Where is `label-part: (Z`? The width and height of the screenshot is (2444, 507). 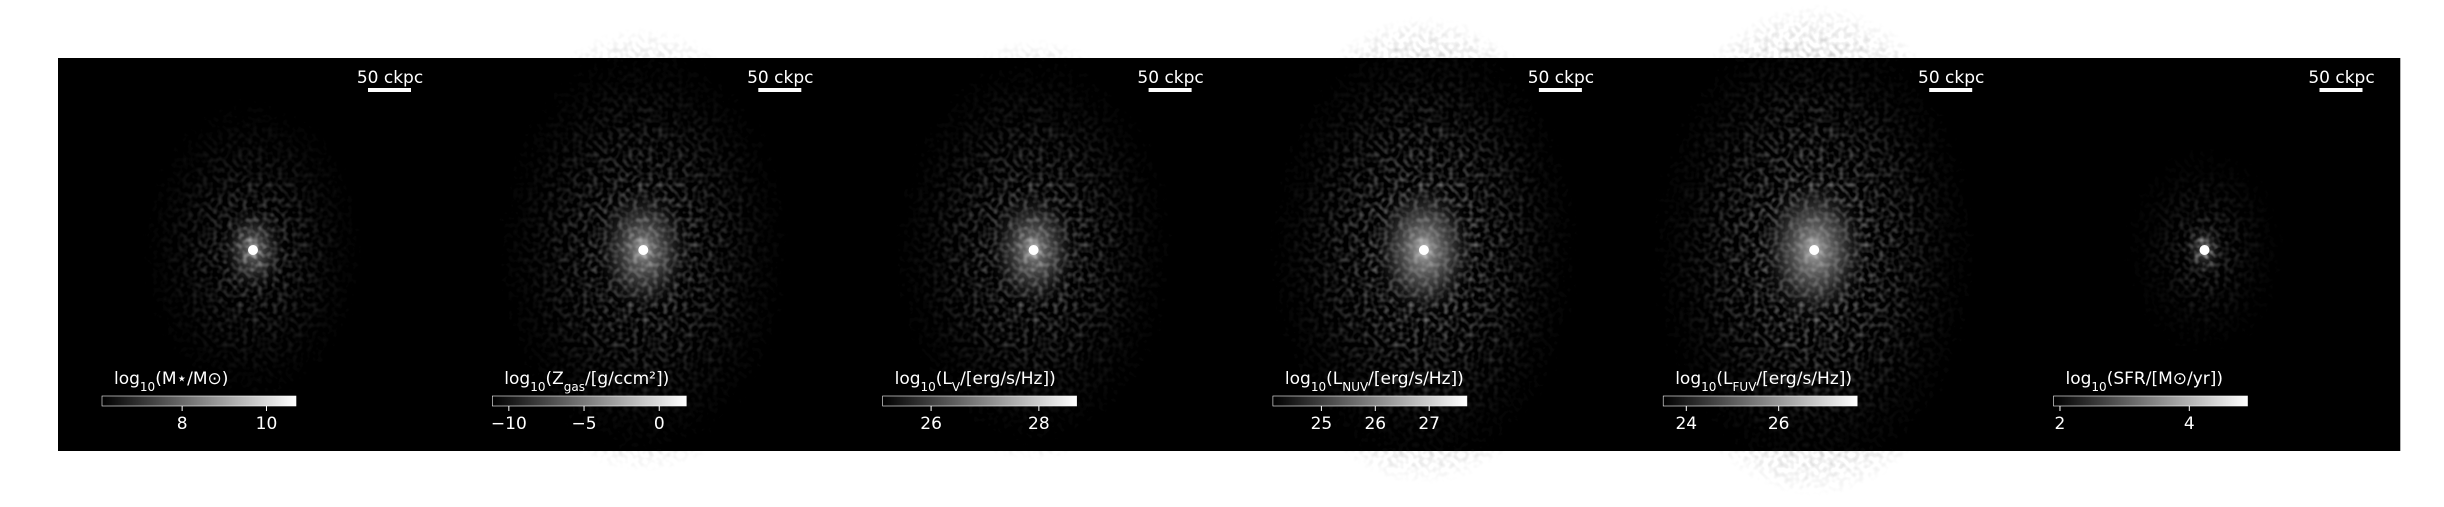 label-part: (Z is located at coordinates (555, 379).